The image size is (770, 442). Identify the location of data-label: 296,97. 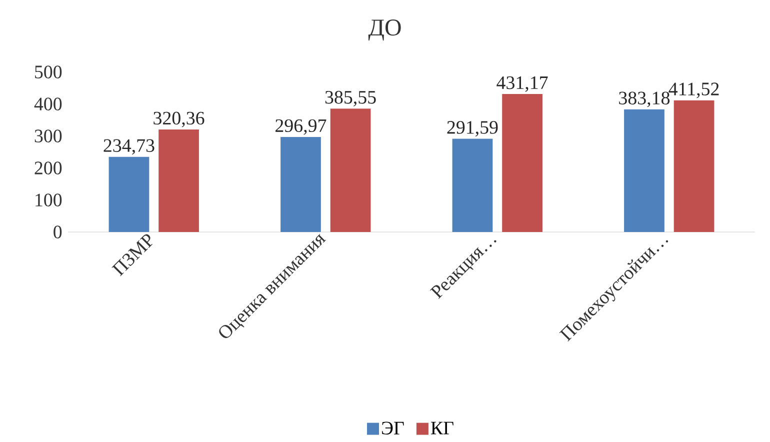
(301, 127).